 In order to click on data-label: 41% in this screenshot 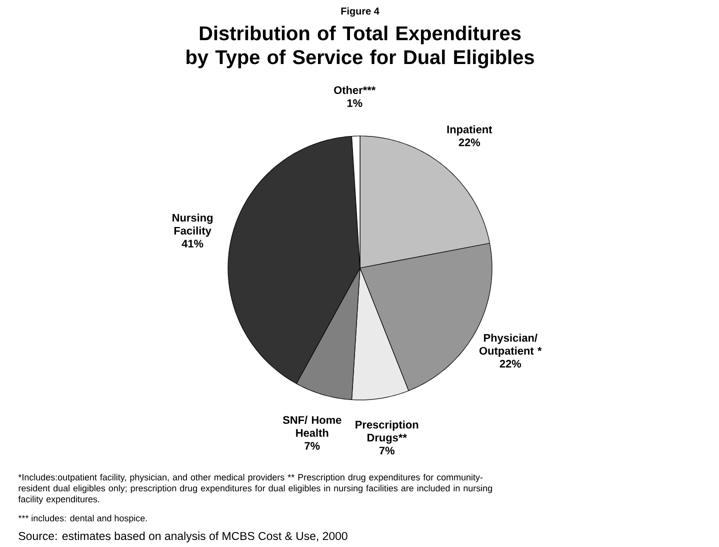, I will do `click(193, 244)`.